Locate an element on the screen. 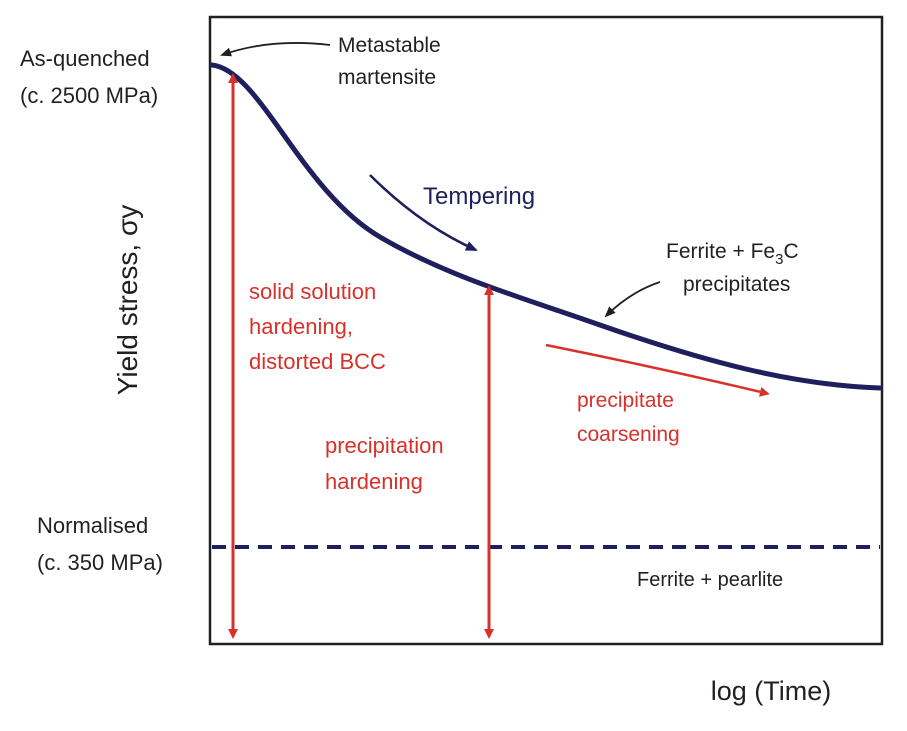  solid-solution-line3: distorted BCC is located at coordinates (317, 361).